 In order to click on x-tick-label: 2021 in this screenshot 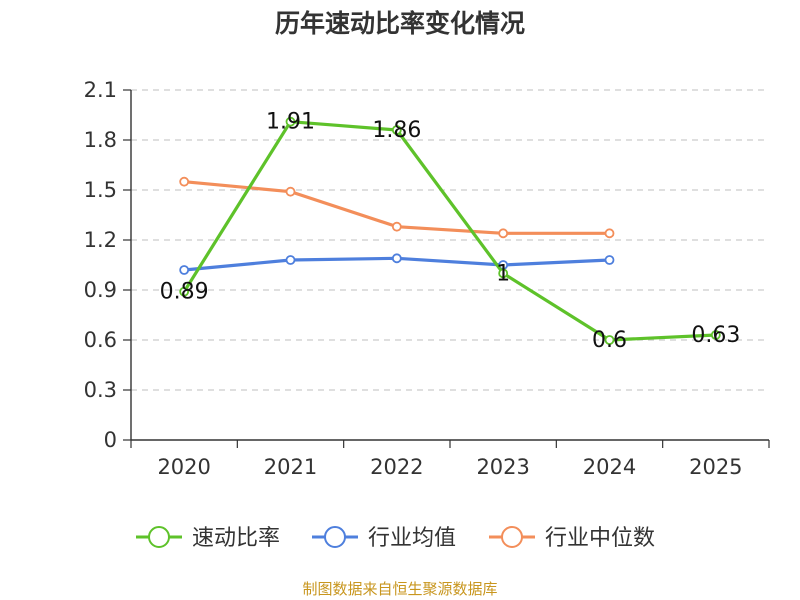, I will do `click(290, 467)`.